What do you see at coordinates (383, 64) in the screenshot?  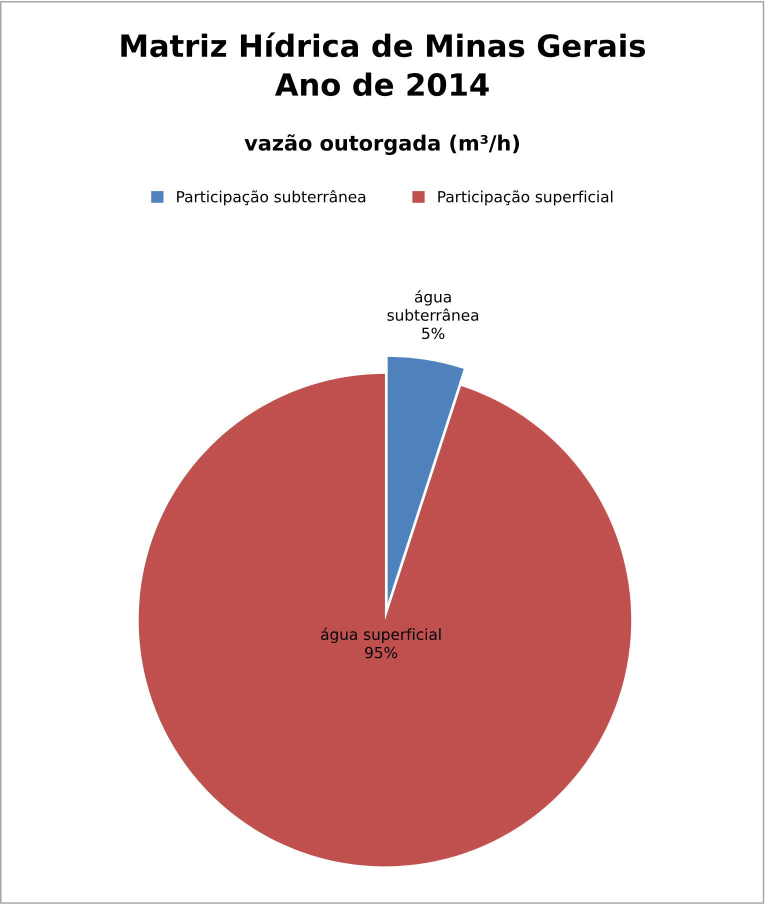 I see `chart-title: Matriz Hídrica de Minas Gerais Ano de 2014` at bounding box center [383, 64].